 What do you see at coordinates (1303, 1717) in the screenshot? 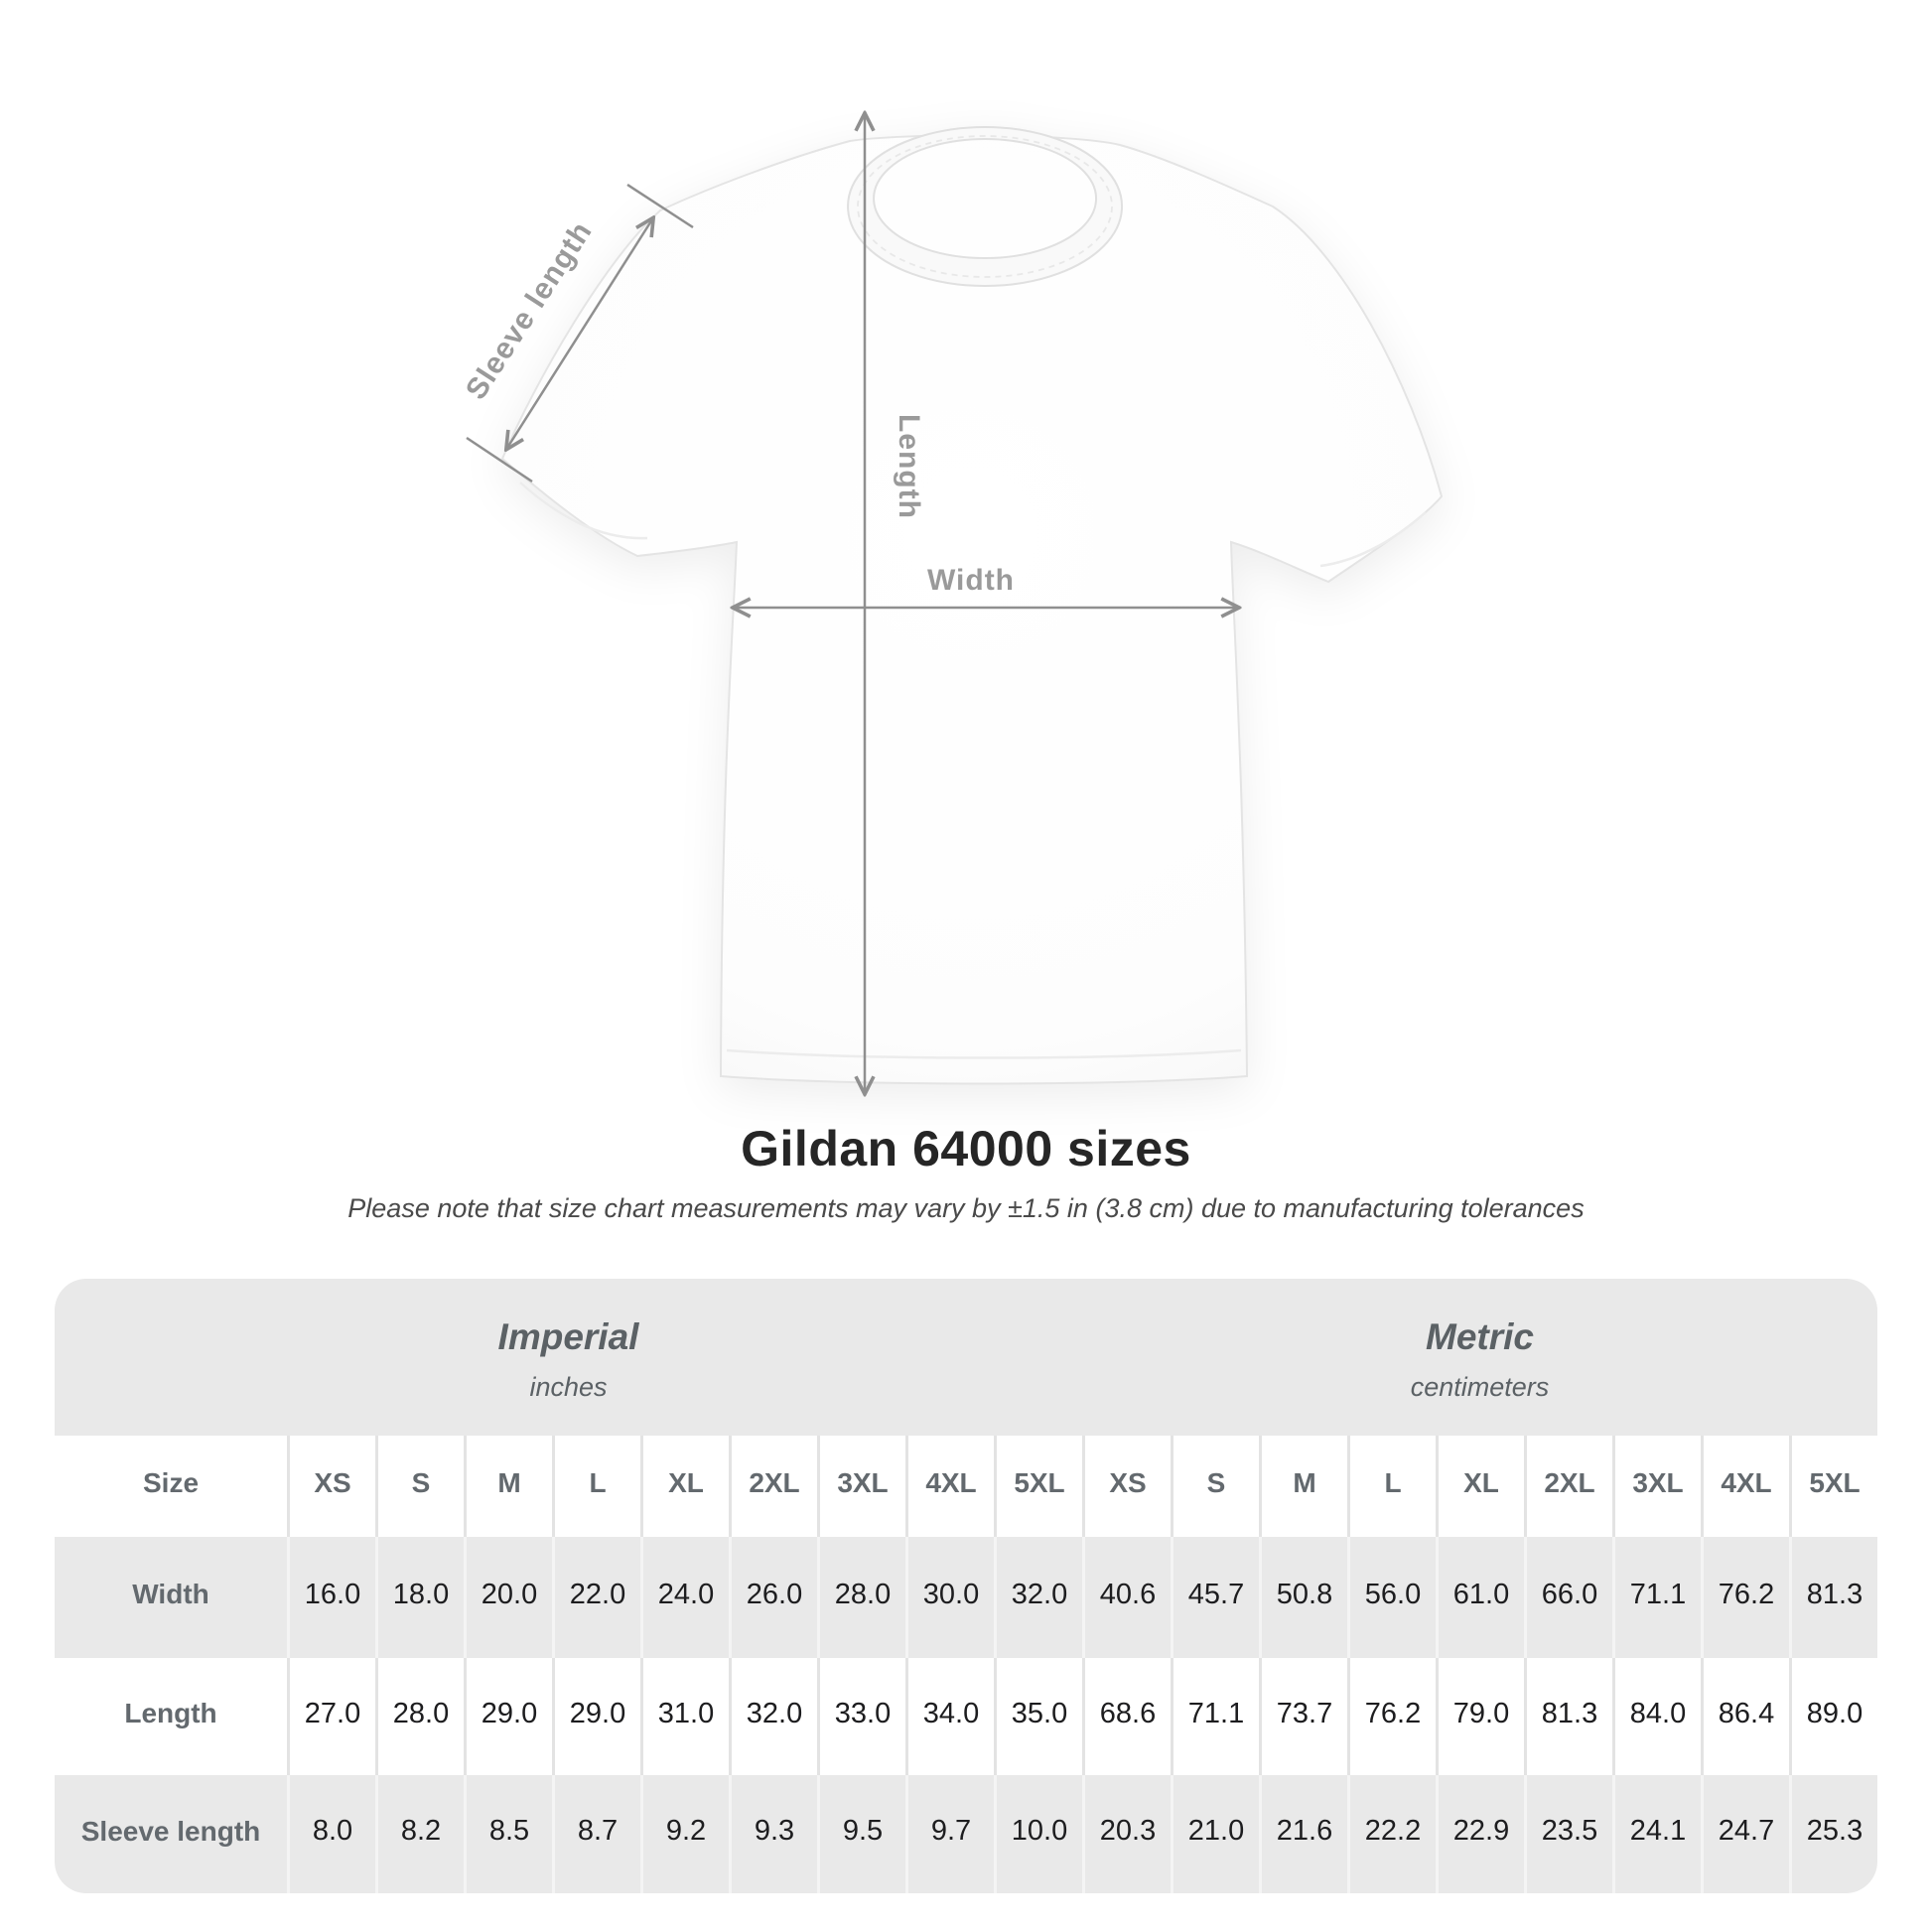
I see `value-cell: 73.7` at bounding box center [1303, 1717].